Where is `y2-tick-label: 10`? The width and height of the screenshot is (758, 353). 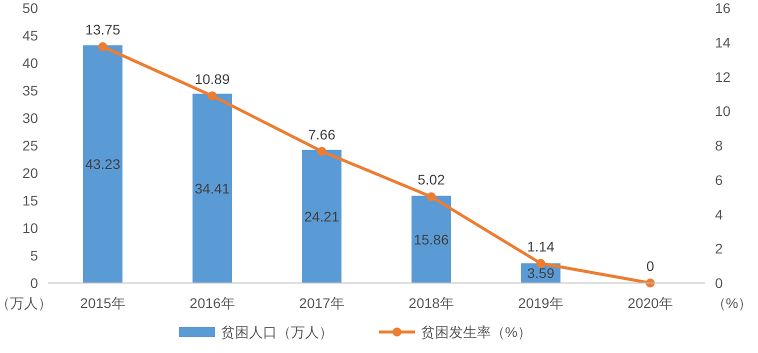
y2-tick-label: 10 is located at coordinates (723, 111).